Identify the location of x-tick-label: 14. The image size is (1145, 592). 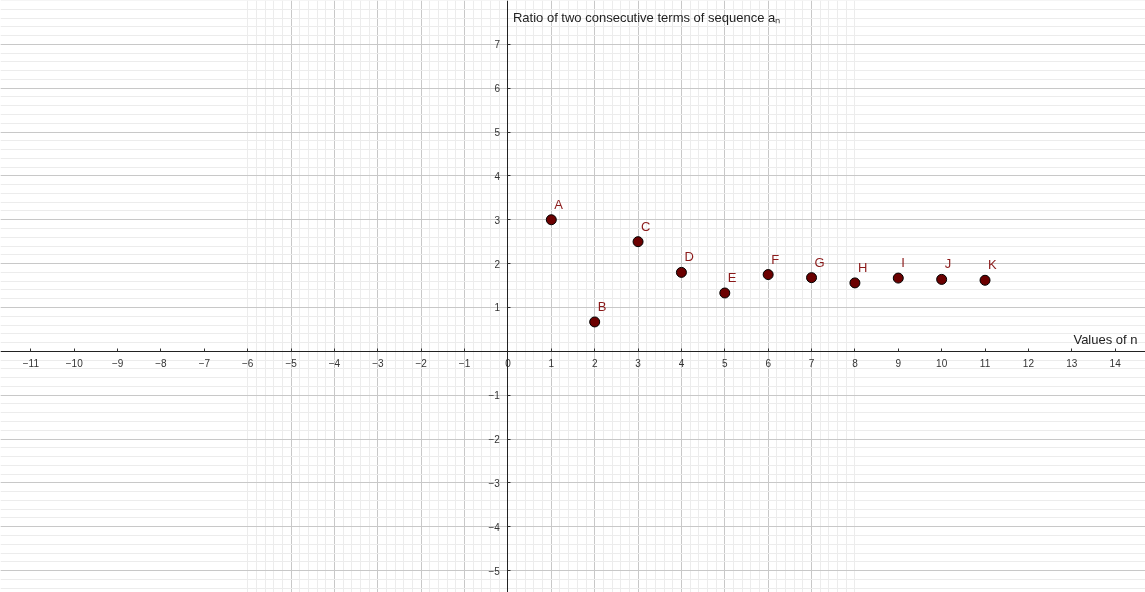
(1115, 364).